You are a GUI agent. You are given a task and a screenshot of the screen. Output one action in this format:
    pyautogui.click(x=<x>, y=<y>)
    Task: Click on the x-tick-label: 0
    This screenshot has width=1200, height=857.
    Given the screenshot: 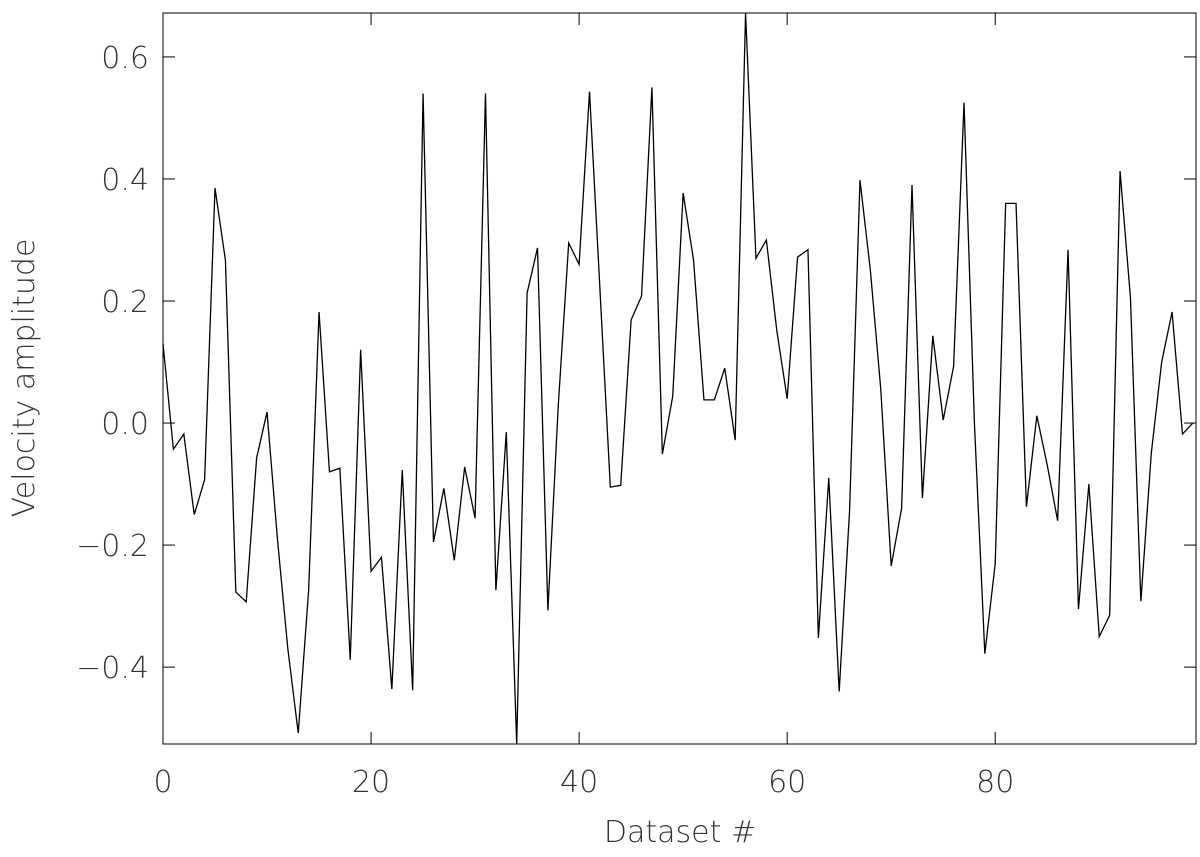 What is the action you would take?
    pyautogui.click(x=162, y=782)
    